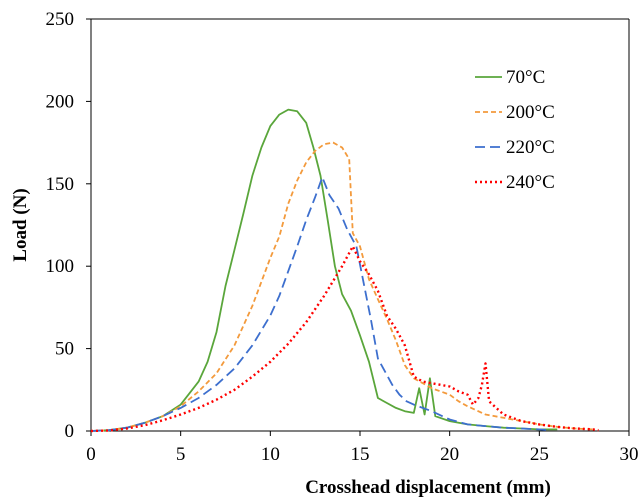  I want to click on x-axis-ticks: 0 5 10 15 20 25 30, so click(362, 448).